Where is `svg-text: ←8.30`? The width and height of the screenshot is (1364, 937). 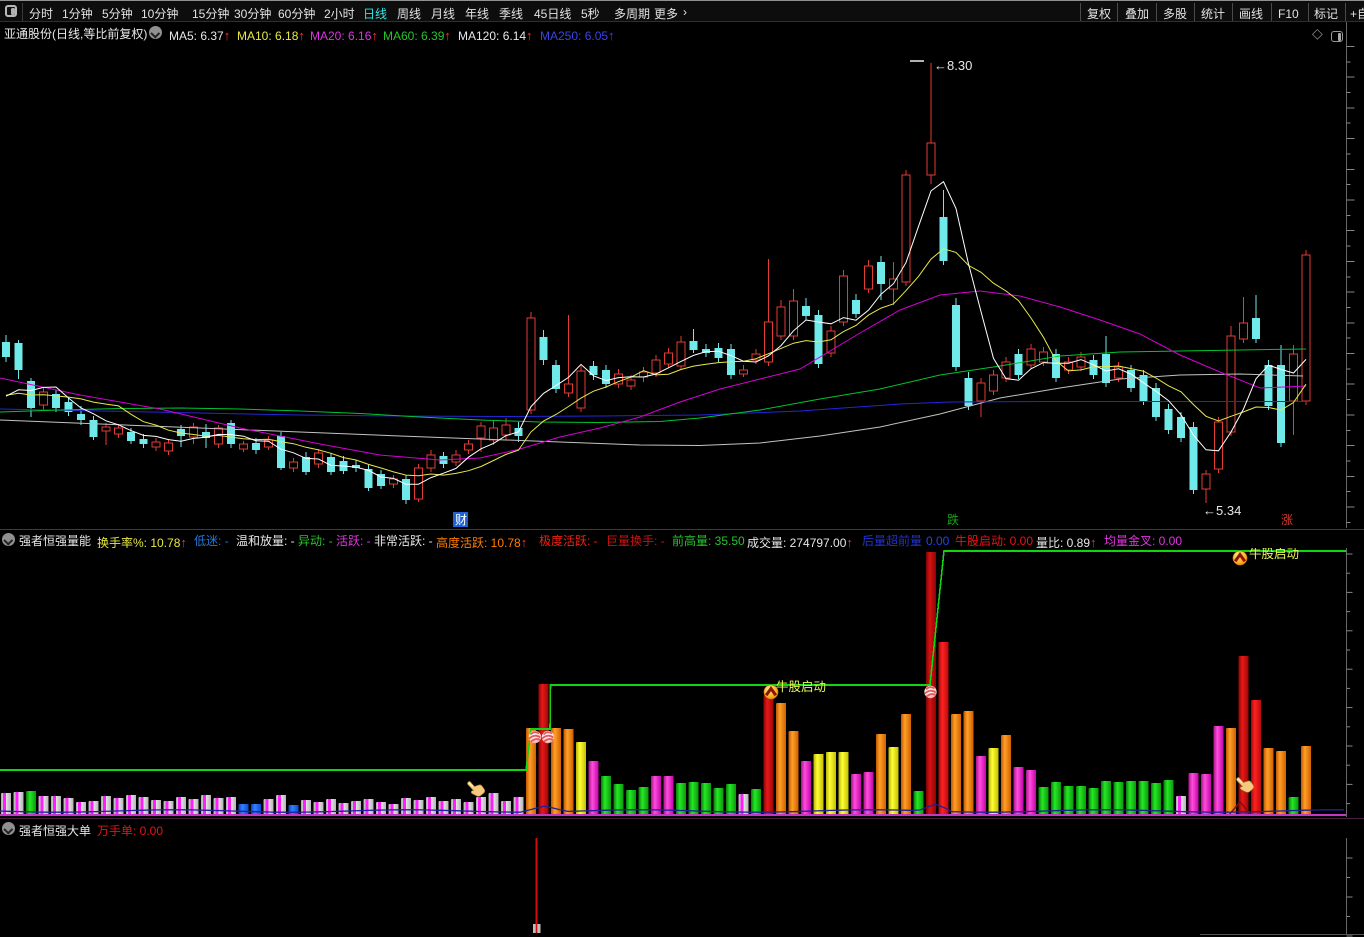 svg-text: ←8.30 is located at coordinates (953, 64).